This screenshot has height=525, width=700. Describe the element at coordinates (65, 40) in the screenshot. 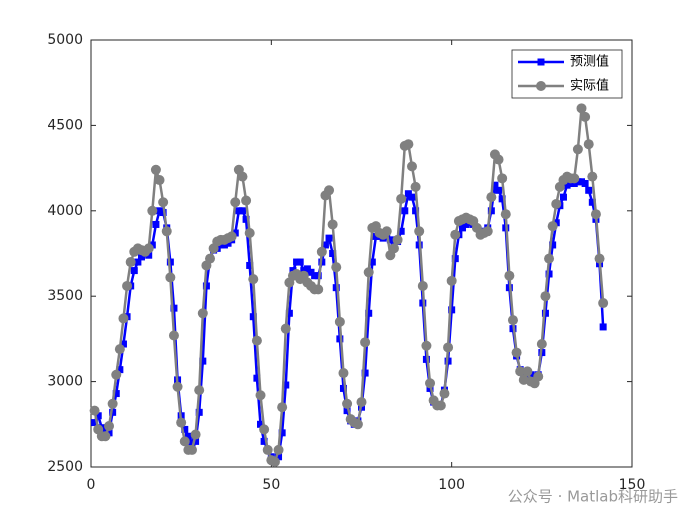

I see `y-tick-label: 5000` at that location.